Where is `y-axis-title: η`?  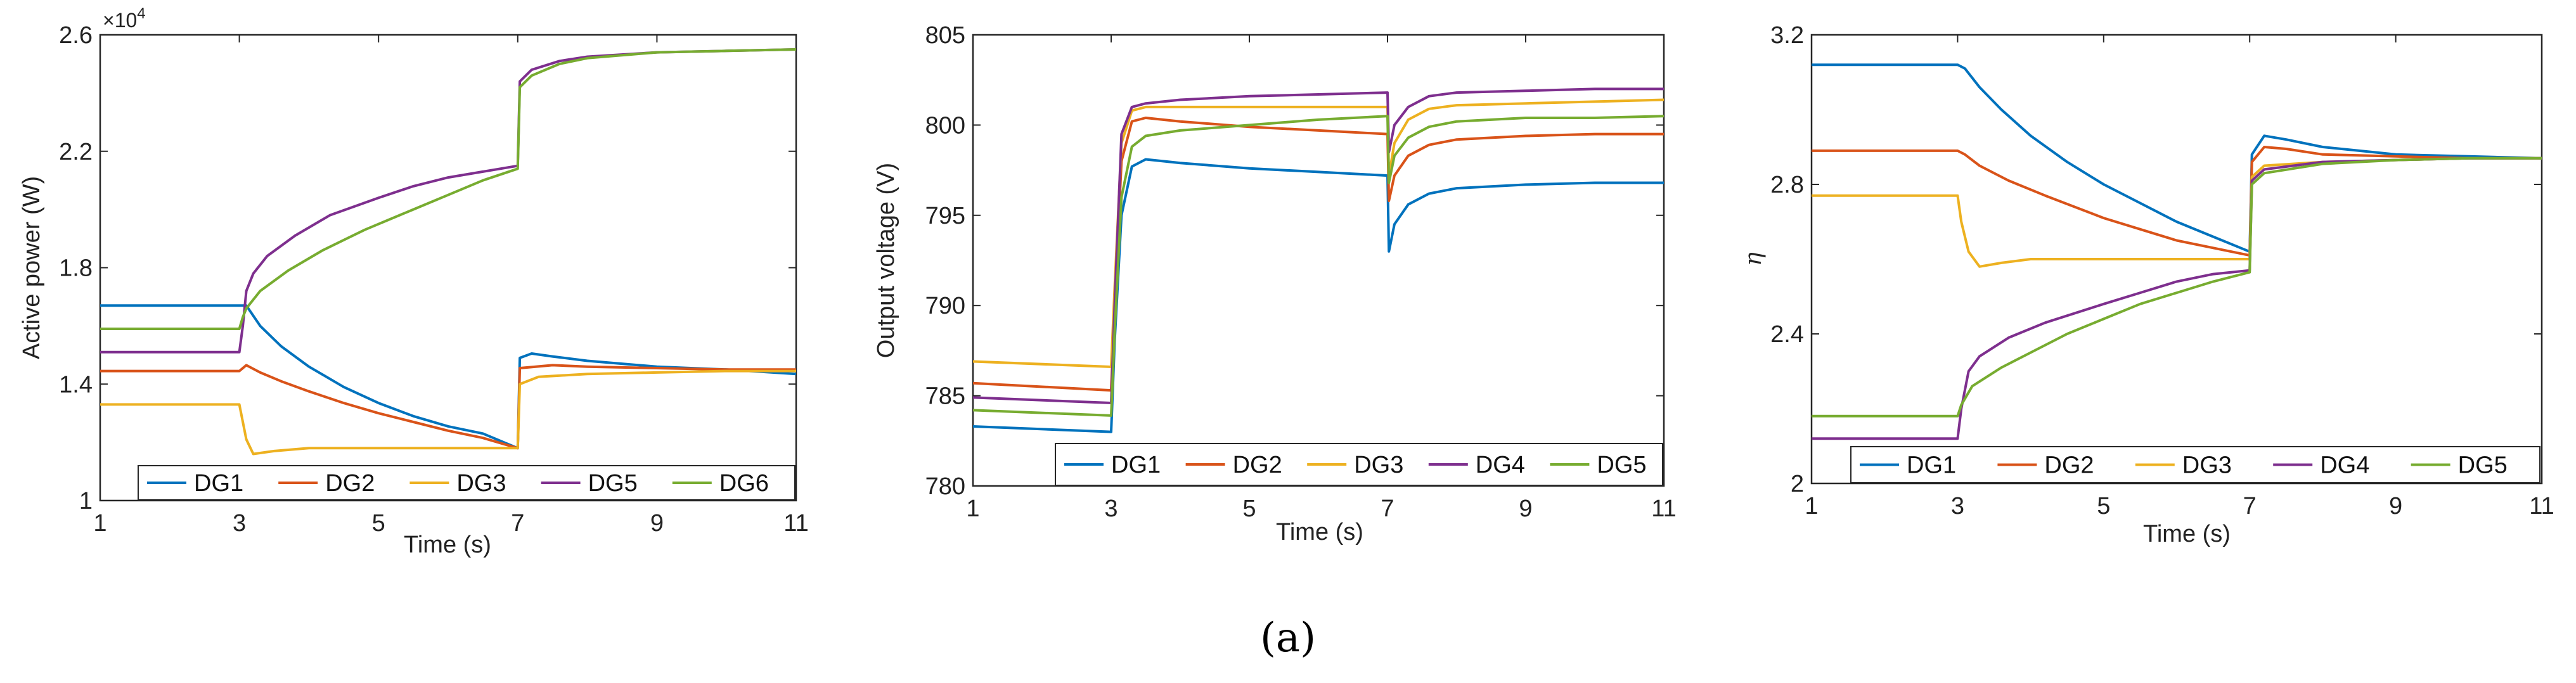
y-axis-title: η is located at coordinates (1754, 259).